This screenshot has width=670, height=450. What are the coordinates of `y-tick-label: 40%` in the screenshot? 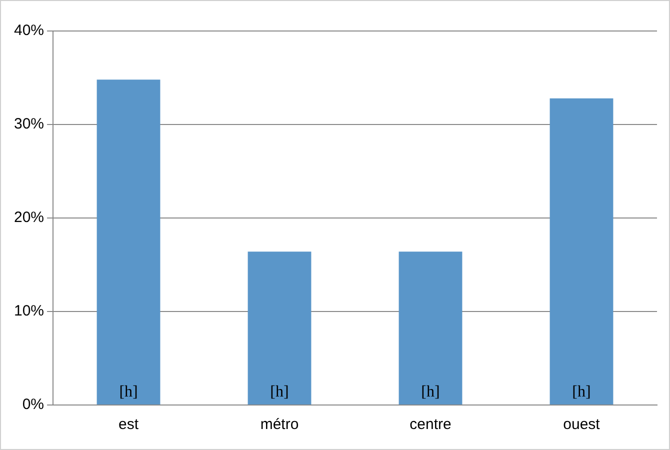 It's located at (29, 31).